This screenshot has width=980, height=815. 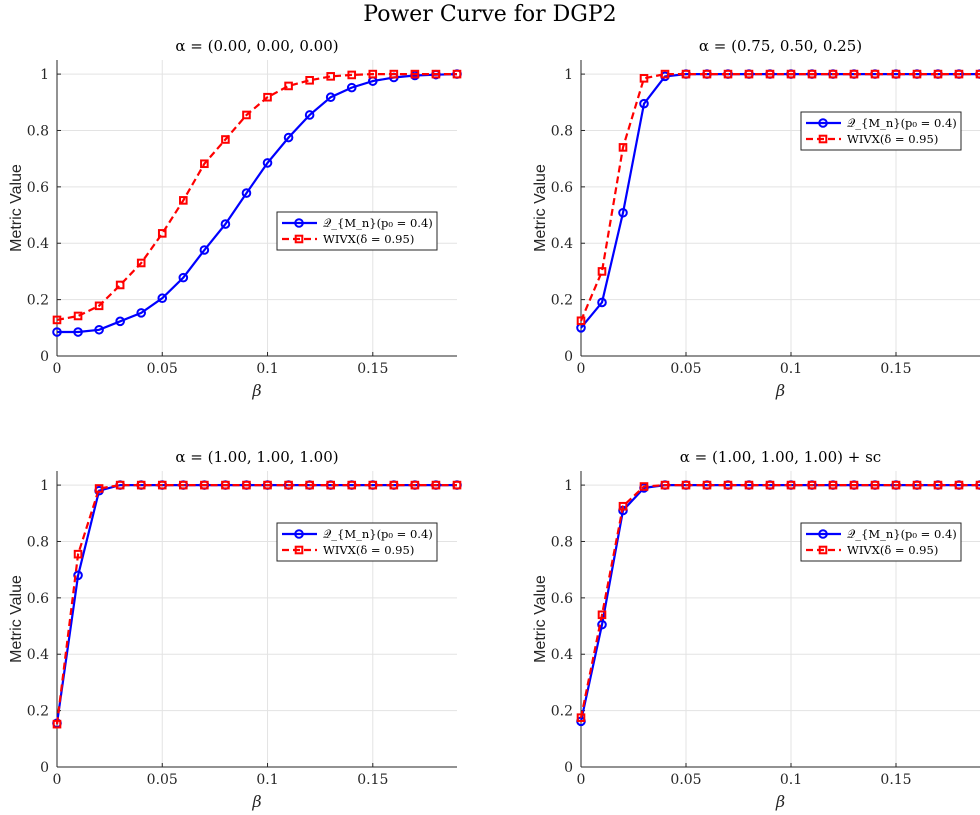 I want to click on chart-title: α = (0.75, 0.50, 0.25), so click(x=780, y=46).